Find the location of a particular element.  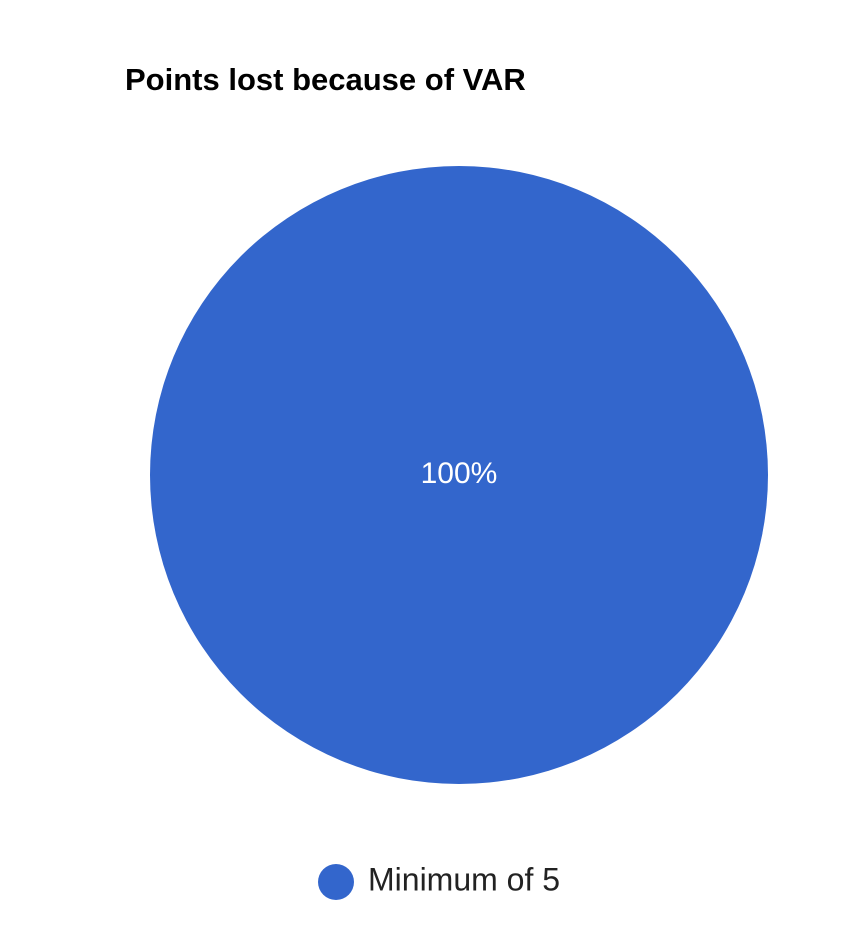

data-label: 100% is located at coordinates (459, 473).